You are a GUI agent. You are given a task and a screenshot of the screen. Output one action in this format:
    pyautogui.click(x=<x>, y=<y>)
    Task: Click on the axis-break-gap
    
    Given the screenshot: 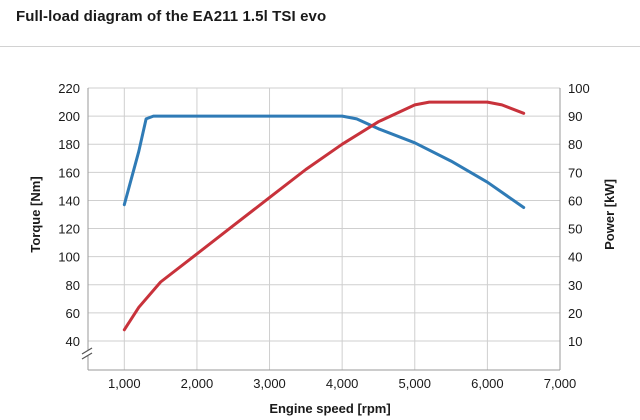 What is the action you would take?
    pyautogui.click(x=88, y=353)
    